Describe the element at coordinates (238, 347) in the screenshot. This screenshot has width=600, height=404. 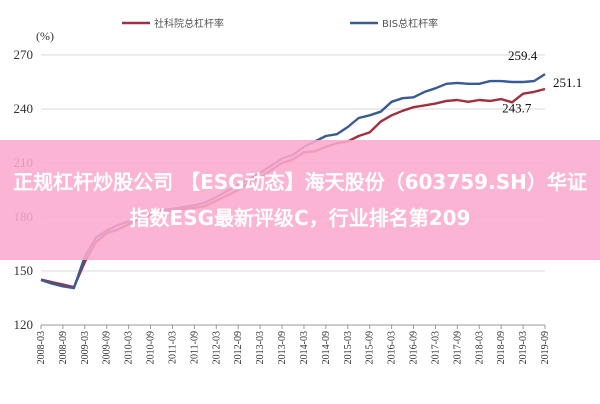
I see `x-tick-label: 2012-09` at that location.